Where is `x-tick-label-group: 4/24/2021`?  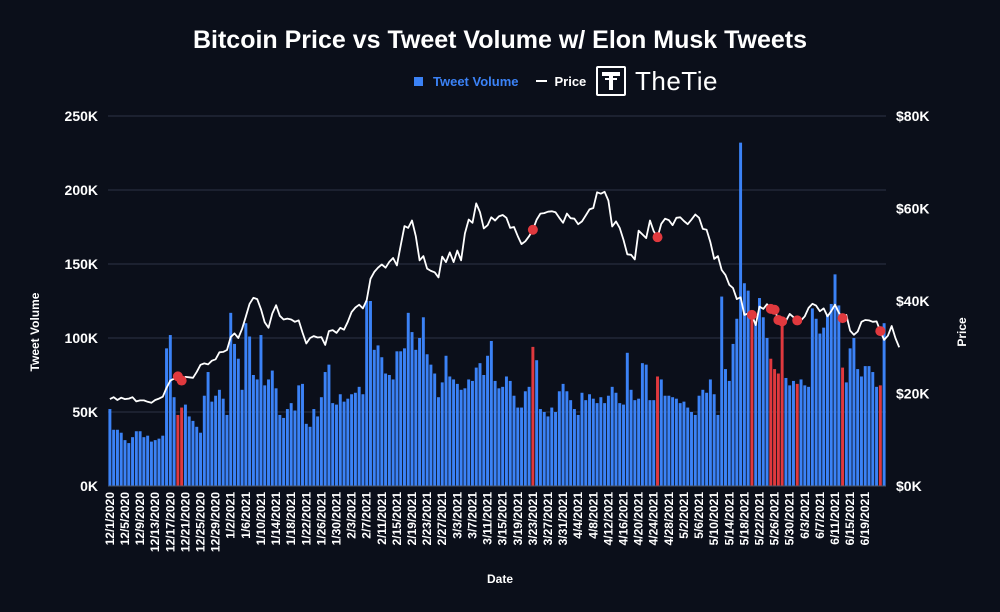
x-tick-label-group: 4/24/2021 is located at coordinates (654, 519).